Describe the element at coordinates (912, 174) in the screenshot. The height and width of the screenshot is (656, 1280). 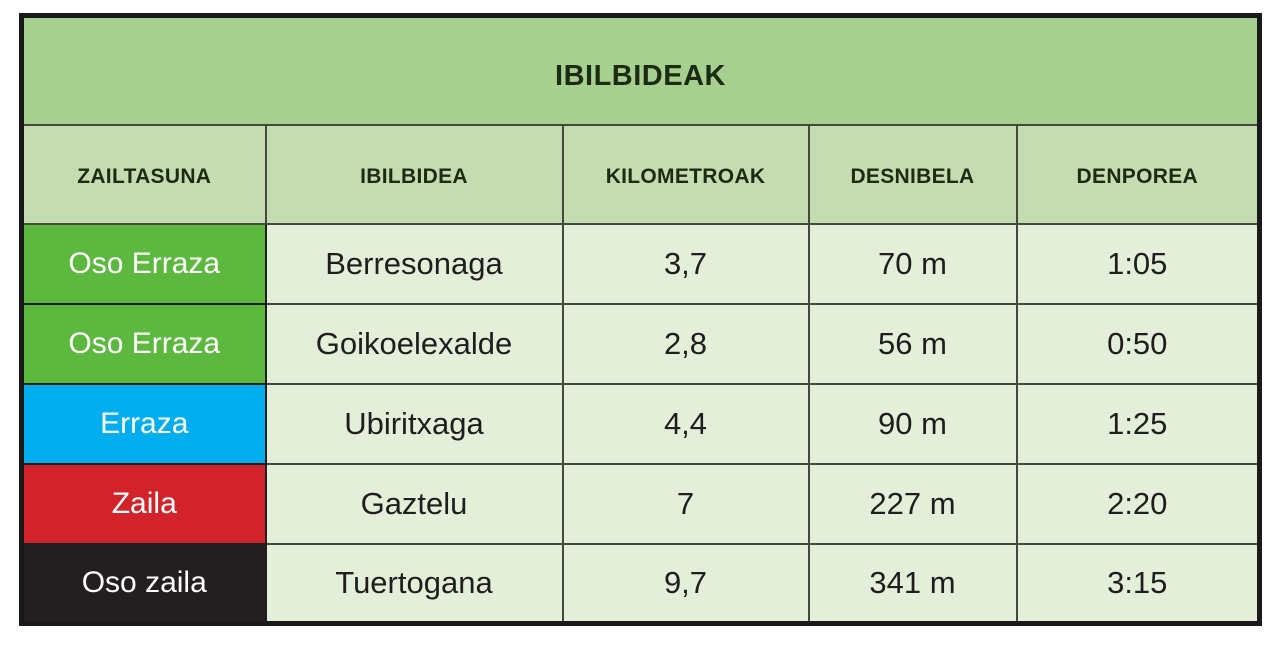
I see `column-header-elevation: Desnibela` at that location.